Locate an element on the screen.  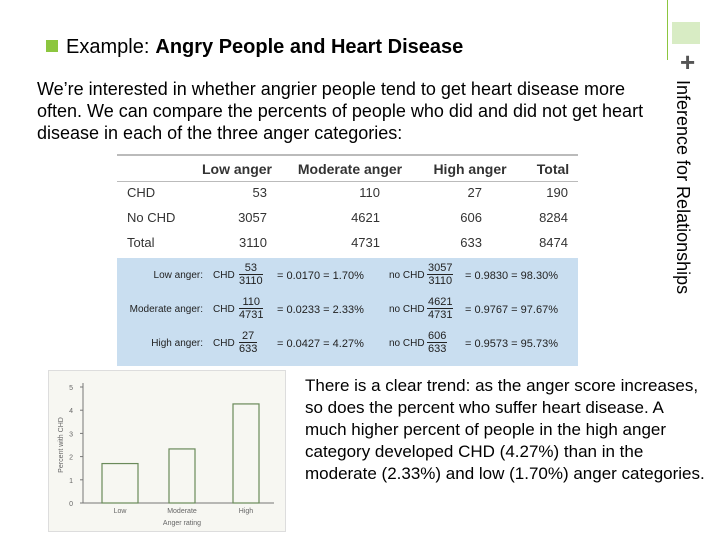
cell: 110 is located at coordinates (369, 192).